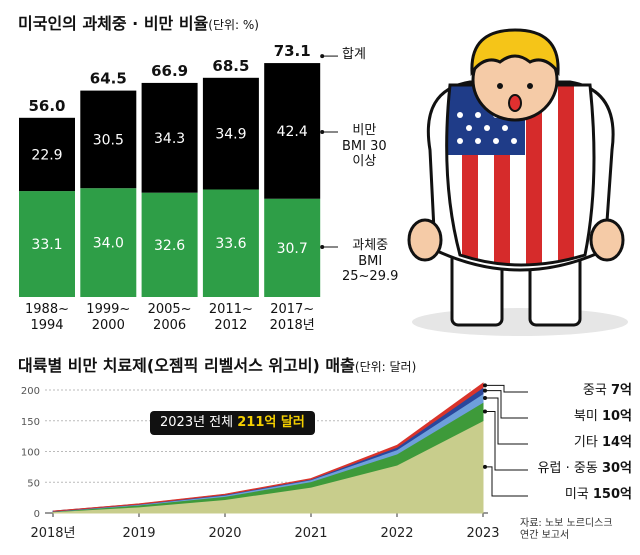  I want to click on legend-name: 유럽 · 중동, so click(567, 468).